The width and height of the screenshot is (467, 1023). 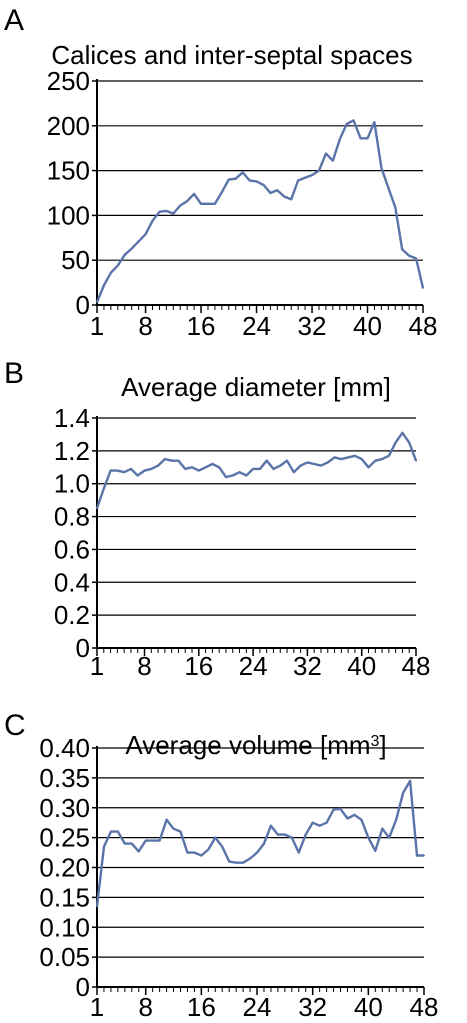 What do you see at coordinates (64, 957) in the screenshot?
I see `y-tick-label: 0.05` at bounding box center [64, 957].